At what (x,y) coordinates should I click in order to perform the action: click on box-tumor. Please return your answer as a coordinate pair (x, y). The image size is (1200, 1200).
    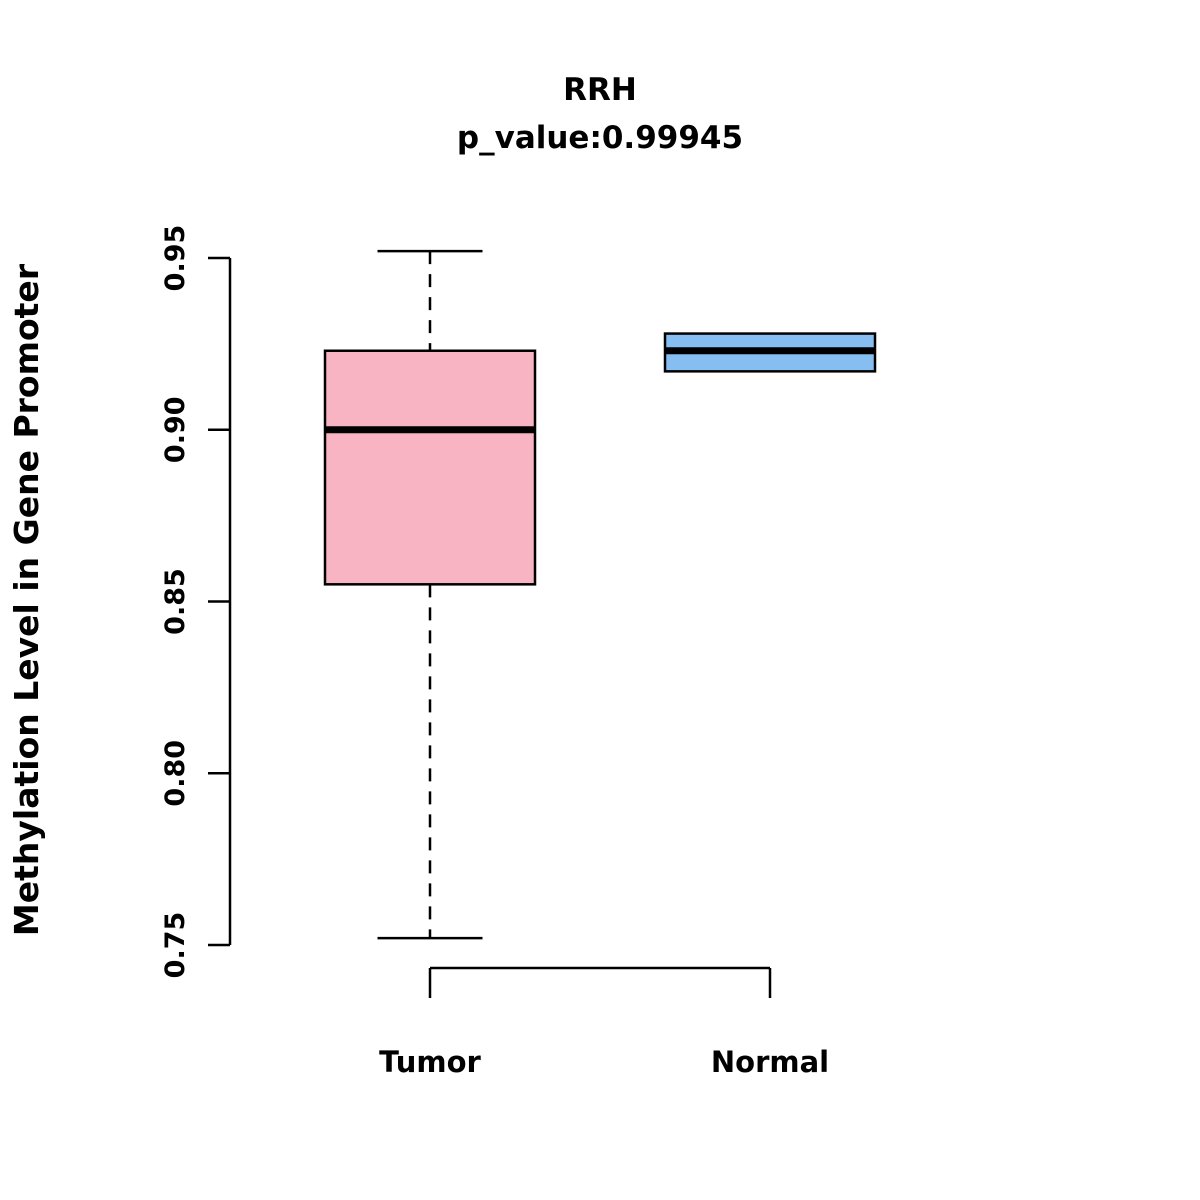
    Looking at the image, I should click on (430, 467).